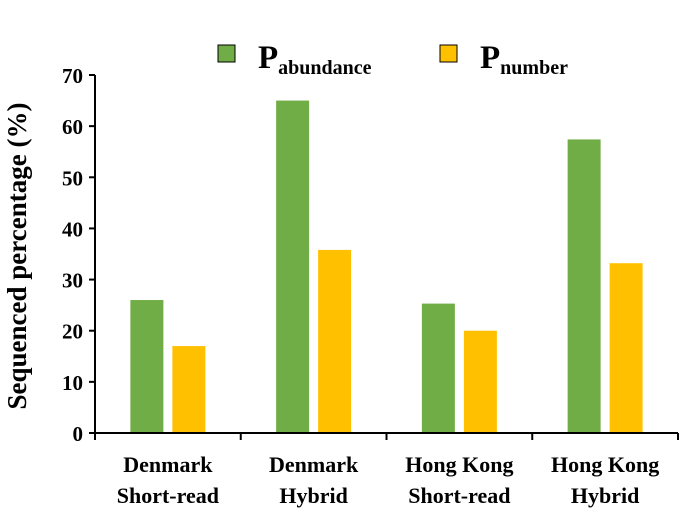 This screenshot has width=683, height=514. I want to click on y-tick-label: 10, so click(72, 383).